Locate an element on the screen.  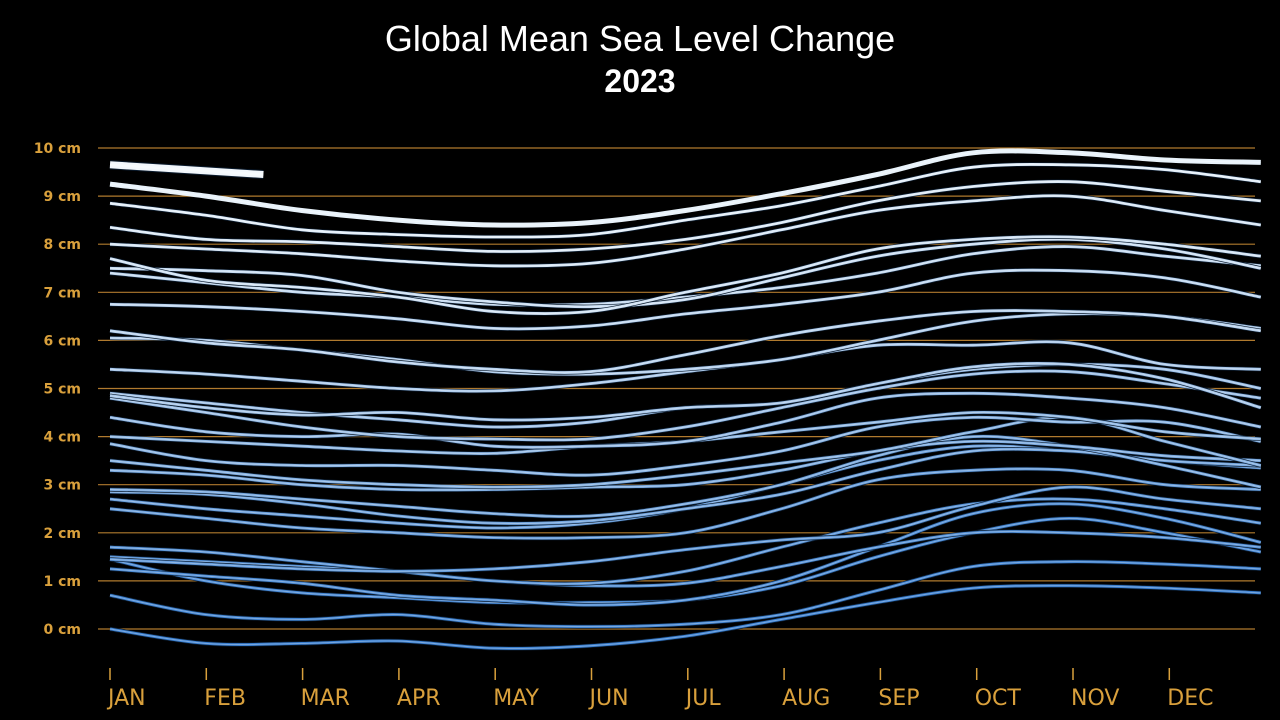
y-tick-label: 4 cm is located at coordinates (62, 438).